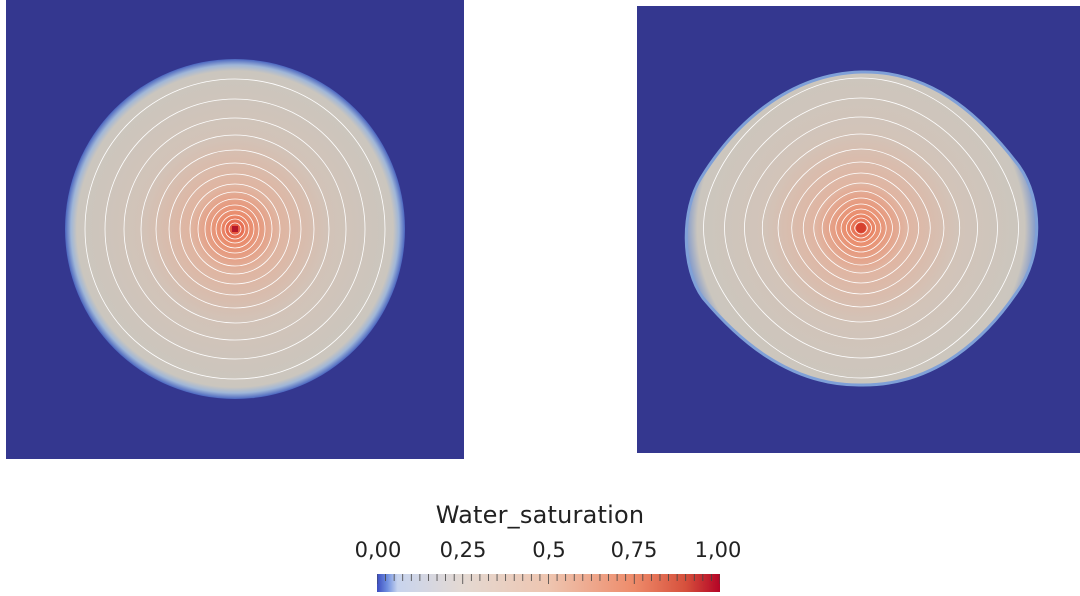 This screenshot has width=1080, height=596. What do you see at coordinates (463, 550) in the screenshot?
I see `colorbar-tick-025: 0,25` at bounding box center [463, 550].